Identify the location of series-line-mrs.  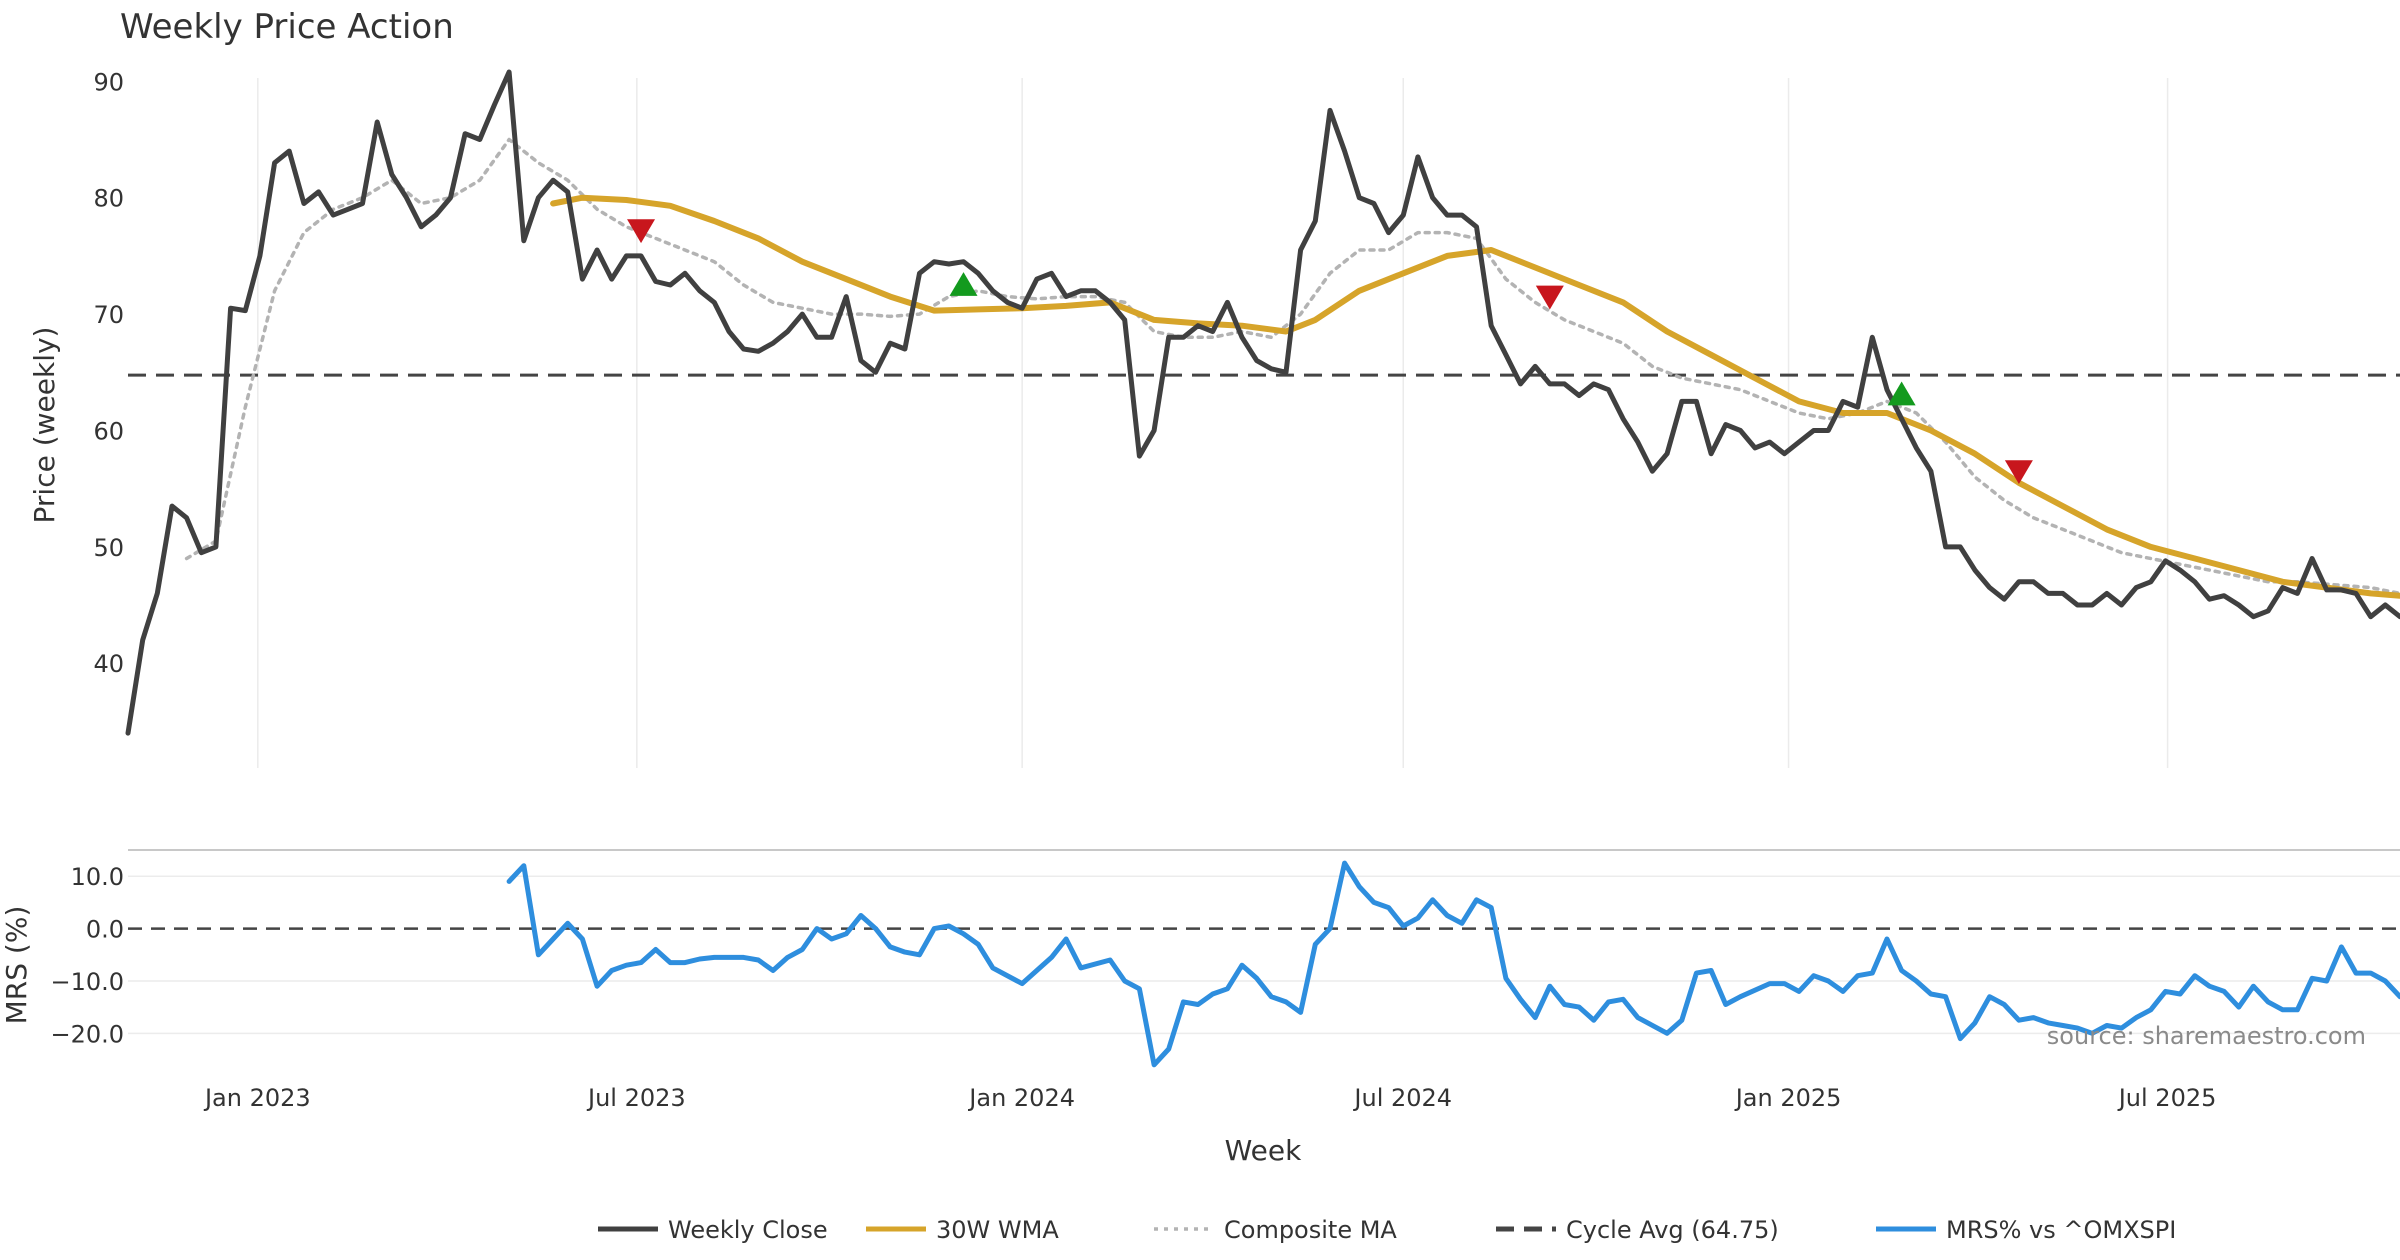
(1453, 964).